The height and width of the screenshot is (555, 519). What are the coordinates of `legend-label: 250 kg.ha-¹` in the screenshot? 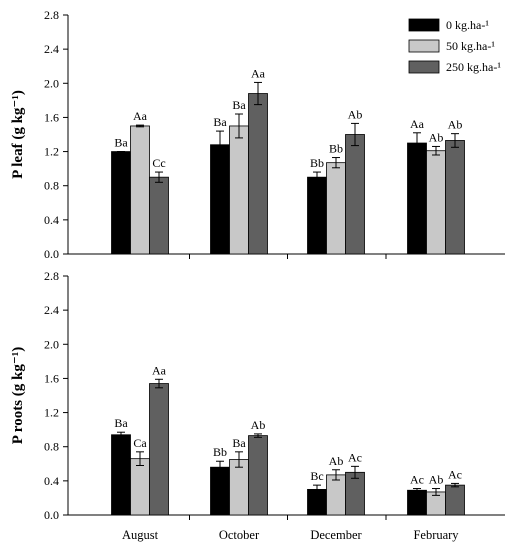 It's located at (473, 67).